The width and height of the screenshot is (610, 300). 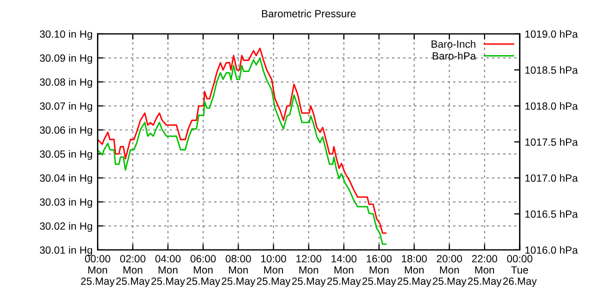 What do you see at coordinates (309, 271) in the screenshot?
I see `x-tick-label: 12:00 Mon 25.May` at bounding box center [309, 271].